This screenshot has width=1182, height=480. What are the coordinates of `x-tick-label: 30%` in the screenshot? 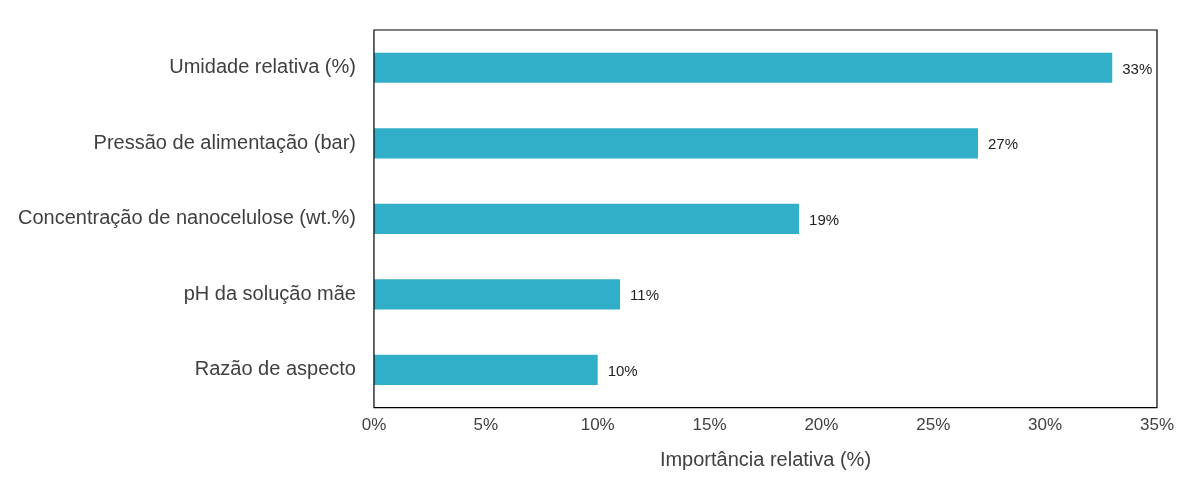 It's located at (1045, 425).